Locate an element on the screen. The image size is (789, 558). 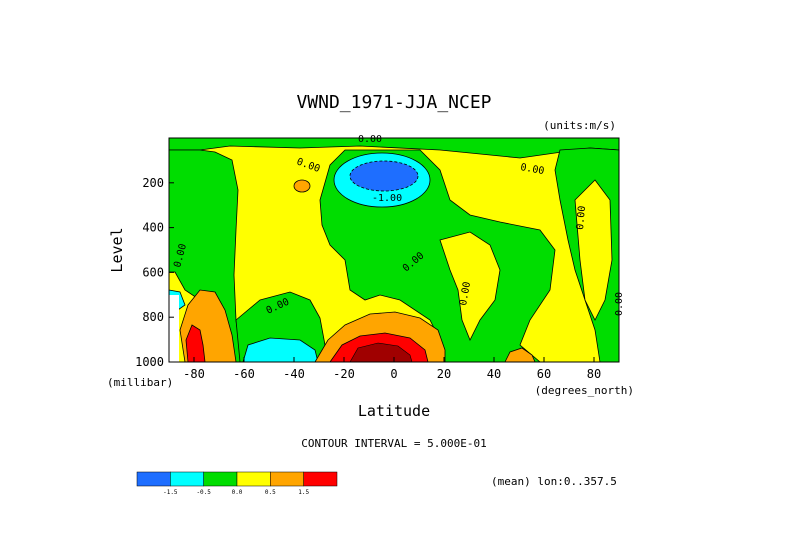
y-axis-label: Level is located at coordinates (117, 249).